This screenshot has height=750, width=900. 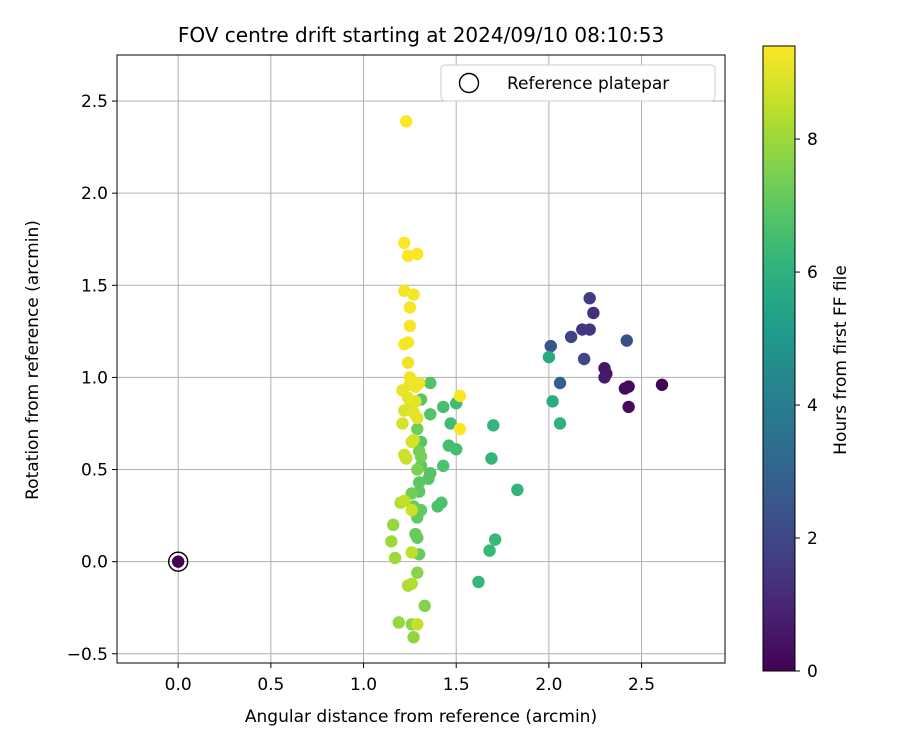 I want to click on colorbar: 0 2 4 6 8 Hours from first FF file, so click(x=806, y=363).